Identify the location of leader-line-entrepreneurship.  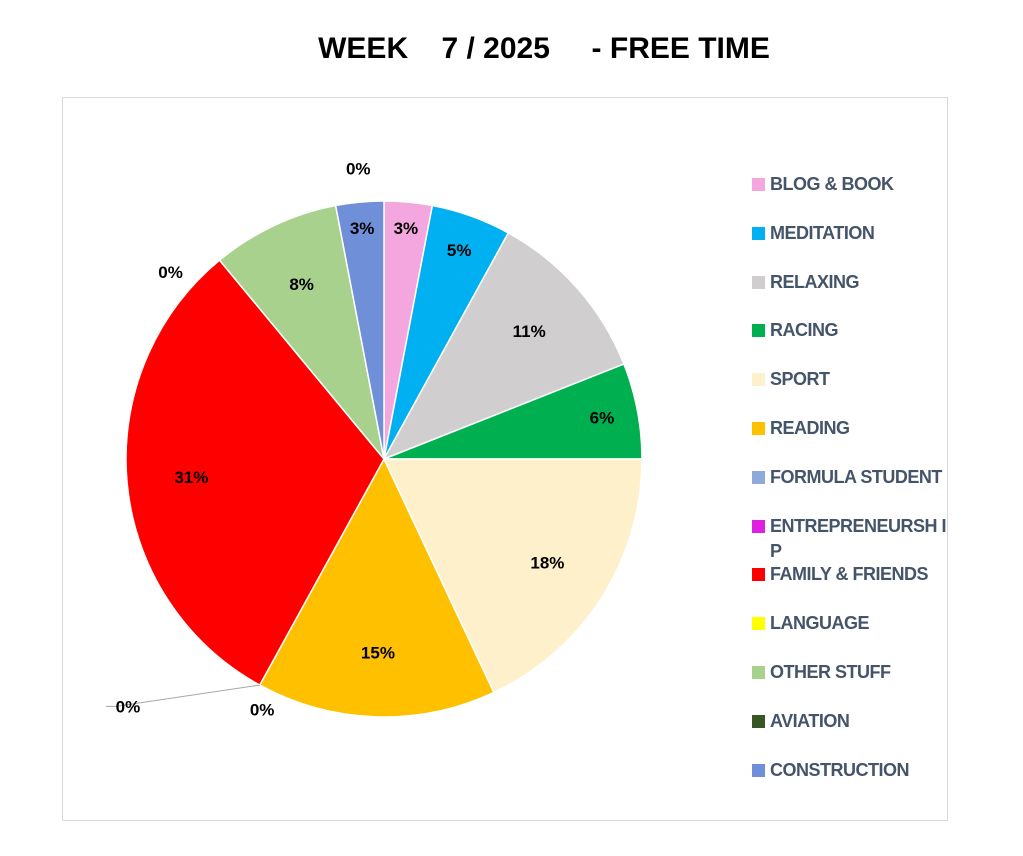
(182, 695).